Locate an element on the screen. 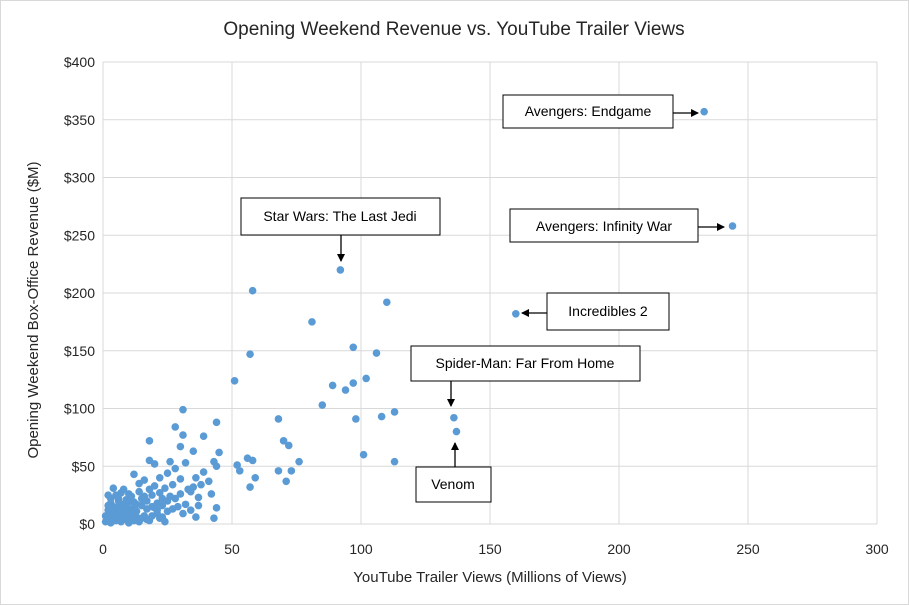 The height and width of the screenshot is (605, 909). callout-spider-man-far-from-home: Spider-Man: Far From Home is located at coordinates (525, 376).